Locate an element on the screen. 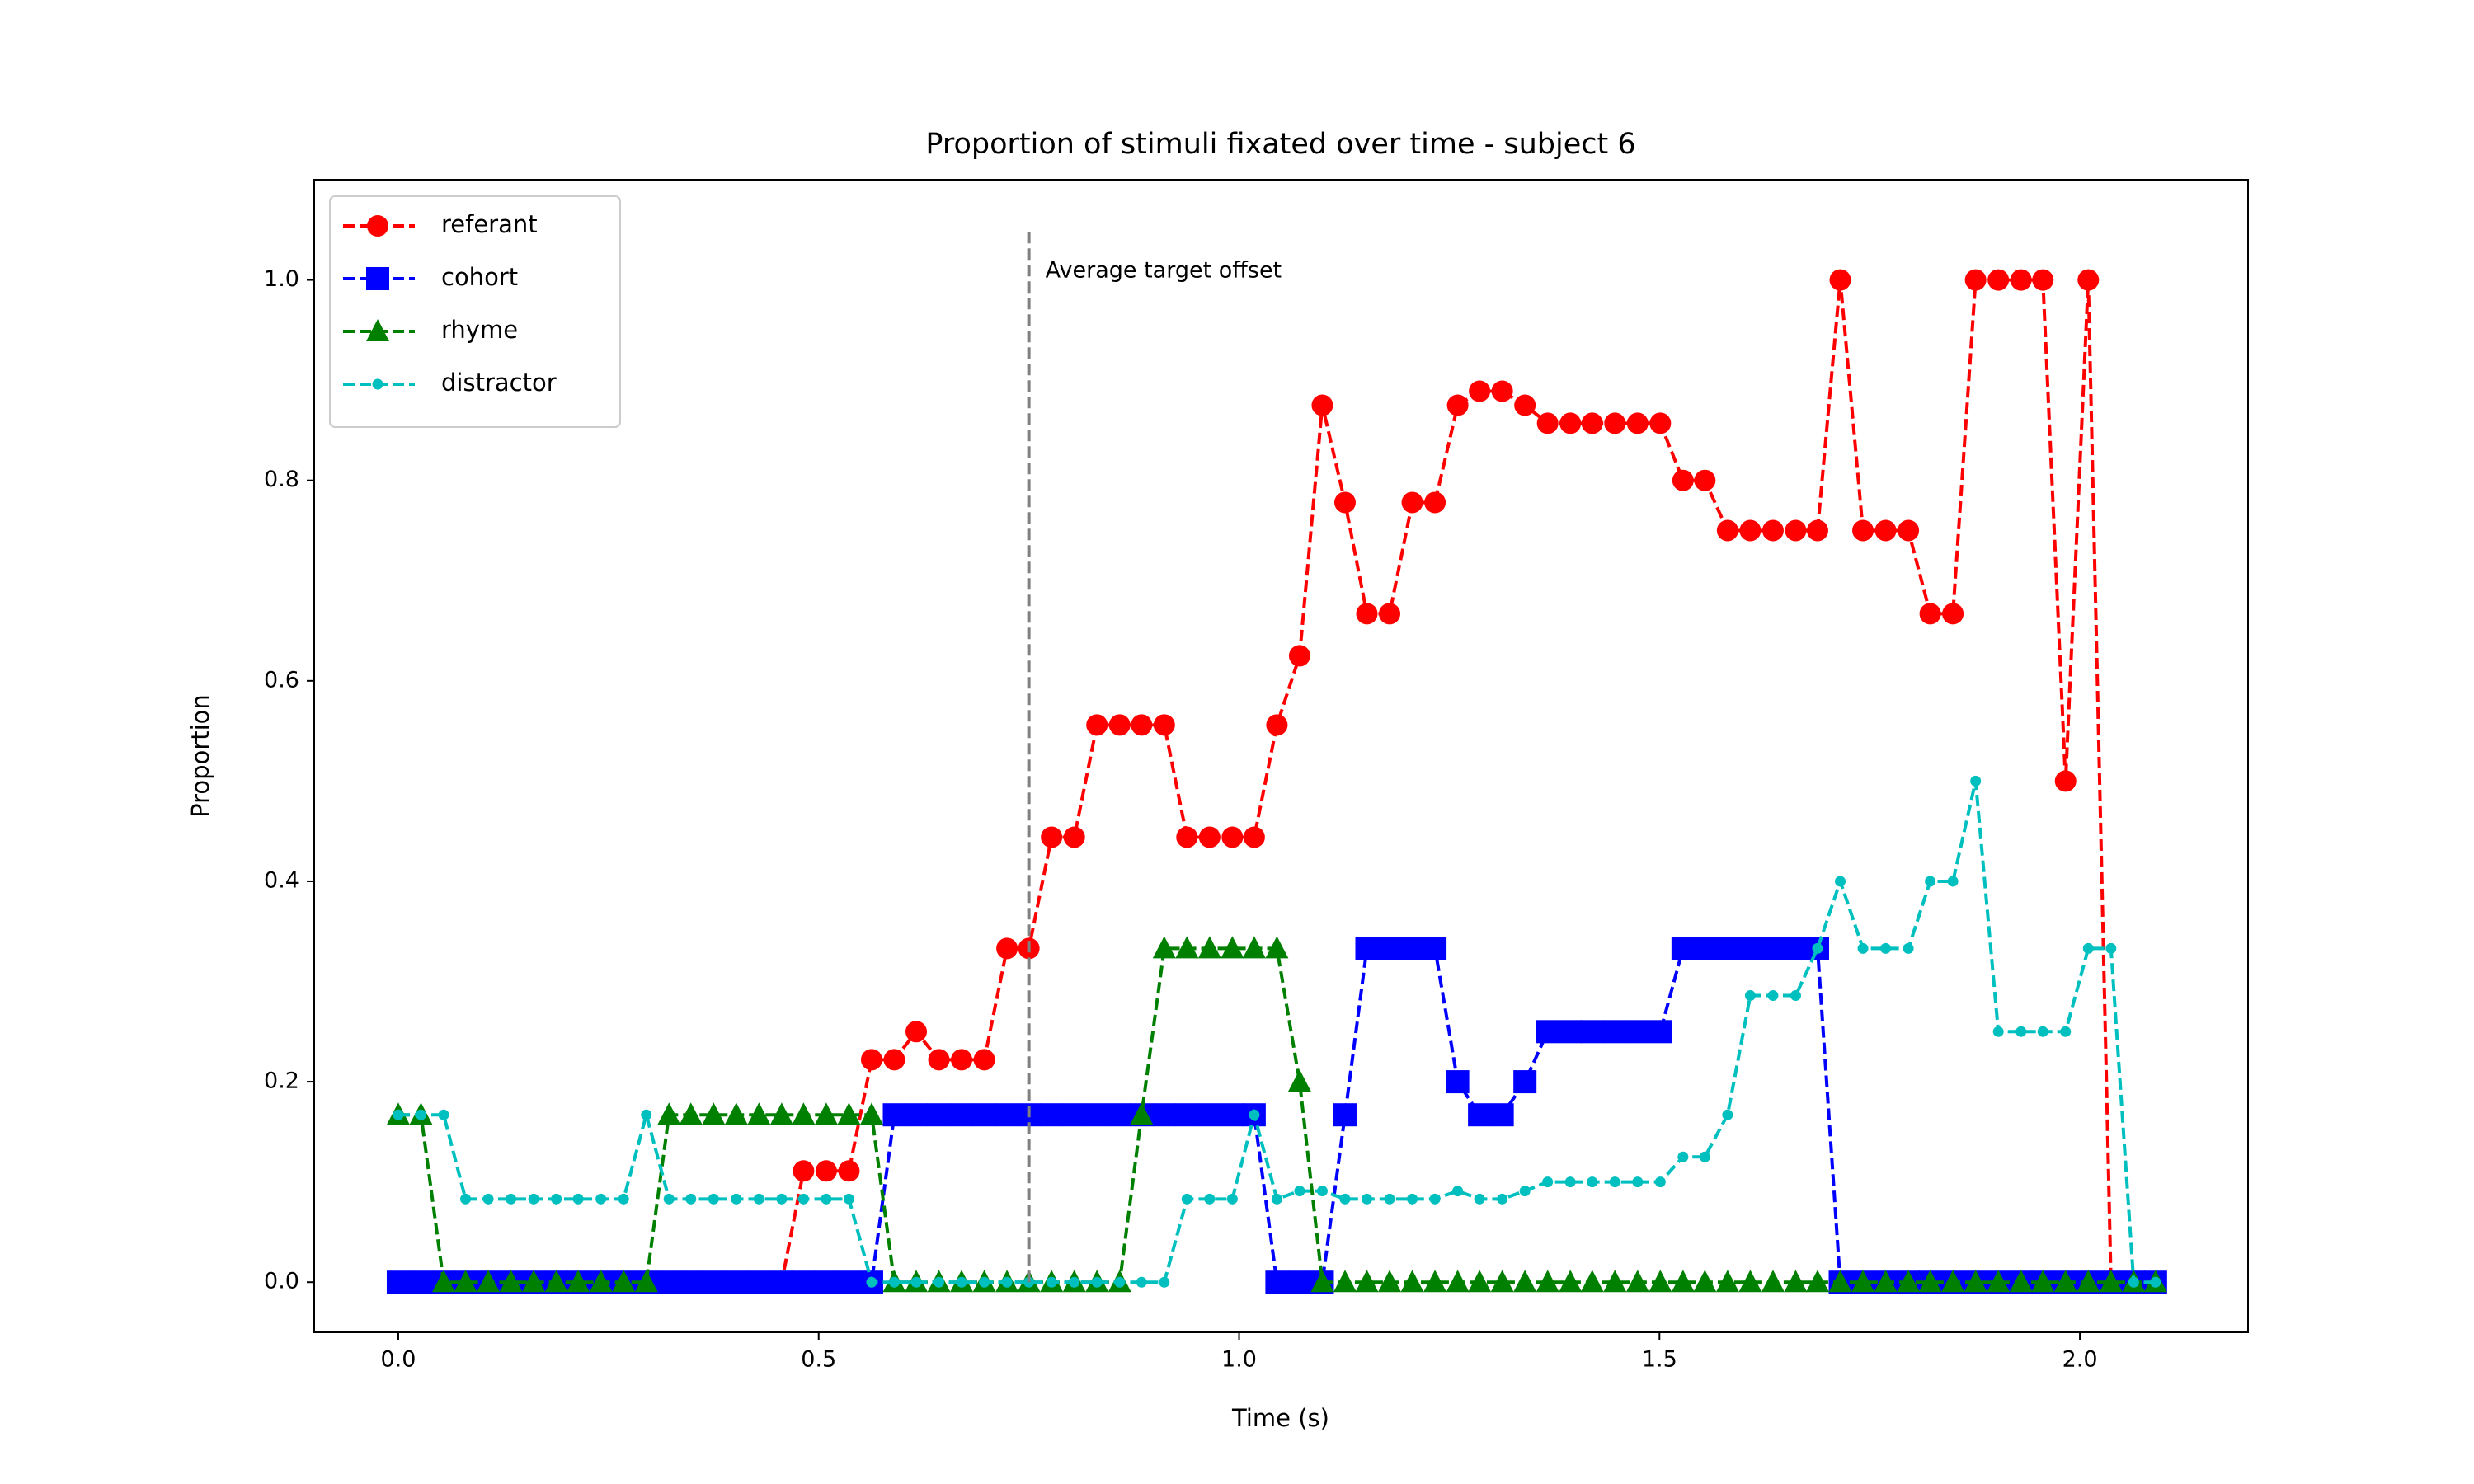 The width and height of the screenshot is (2474, 1484). x-tick-label: 1.5 is located at coordinates (1659, 1360).